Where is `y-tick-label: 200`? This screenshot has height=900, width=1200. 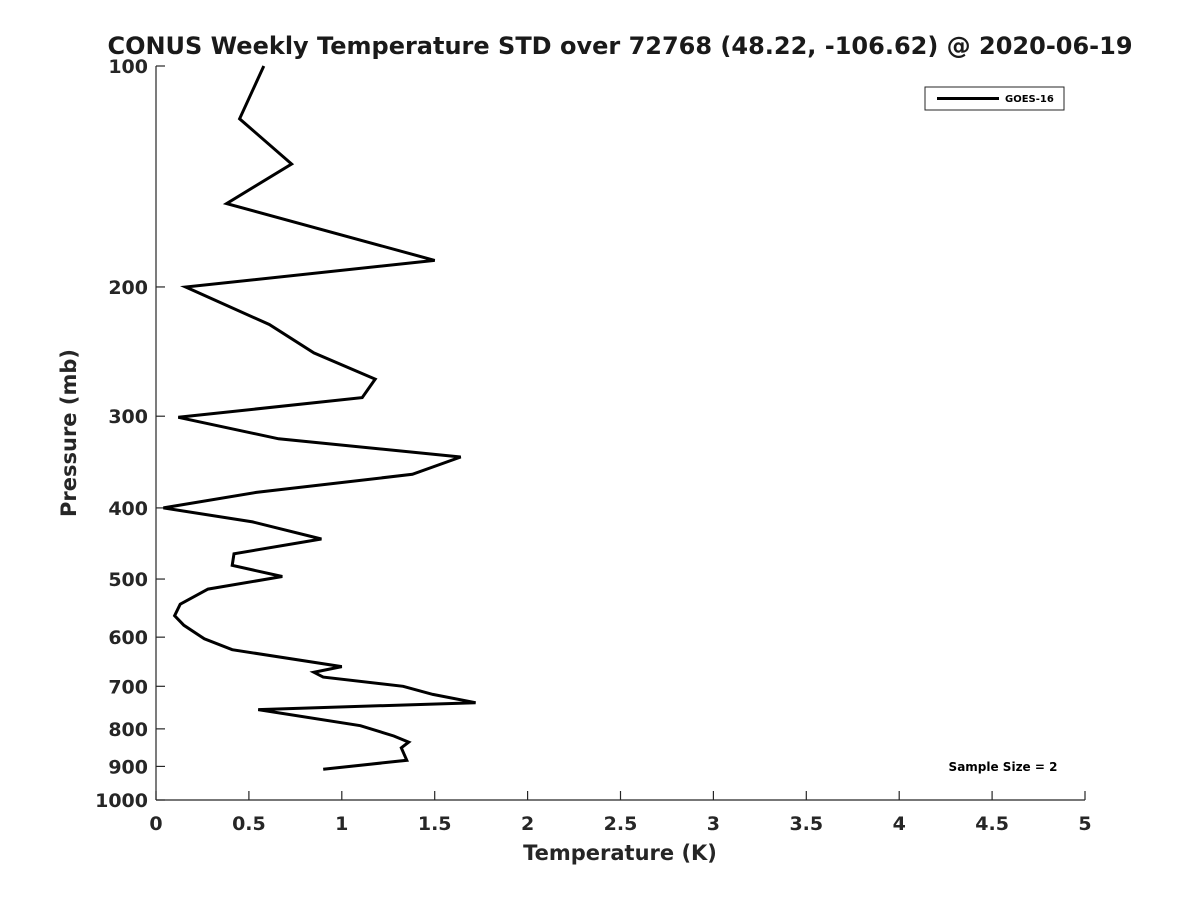 y-tick-label: 200 is located at coordinates (128, 288).